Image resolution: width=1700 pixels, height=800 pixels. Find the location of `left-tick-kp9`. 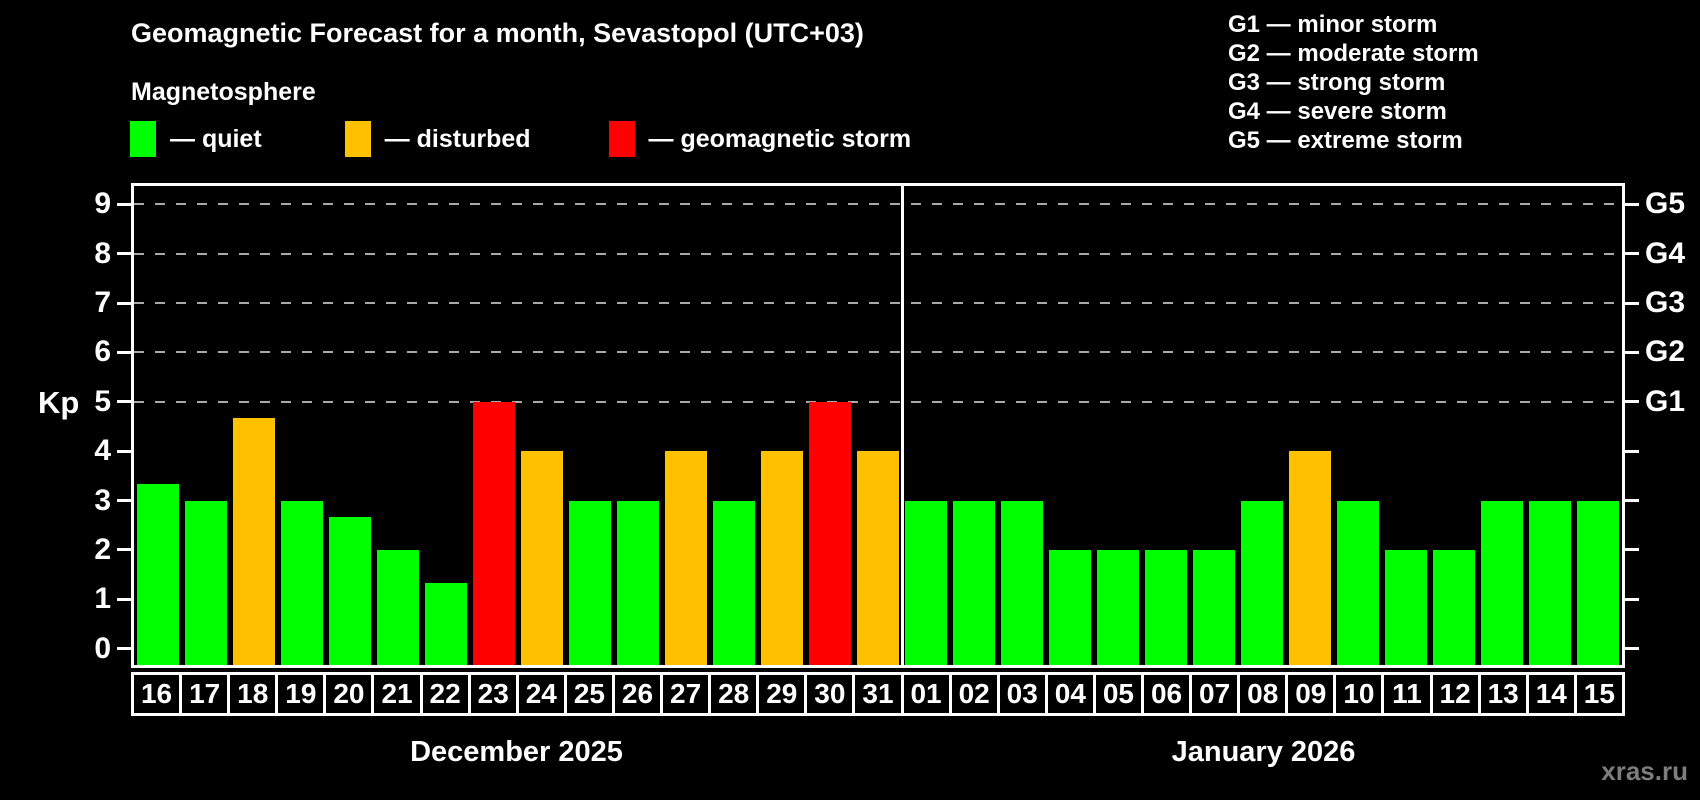

left-tick-kp9 is located at coordinates (124, 204).